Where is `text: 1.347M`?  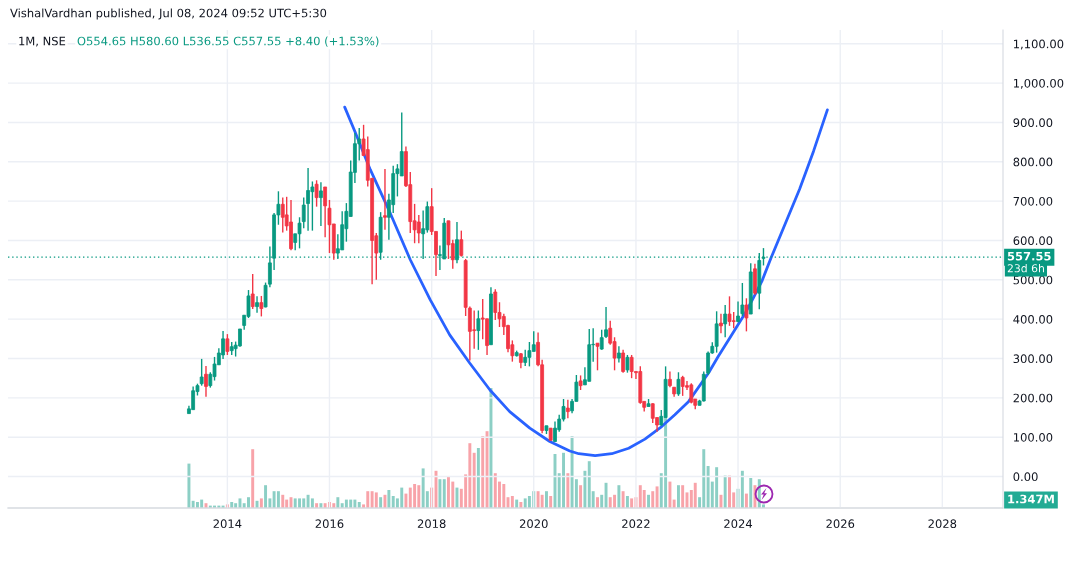 text: 1.347M is located at coordinates (1031, 499).